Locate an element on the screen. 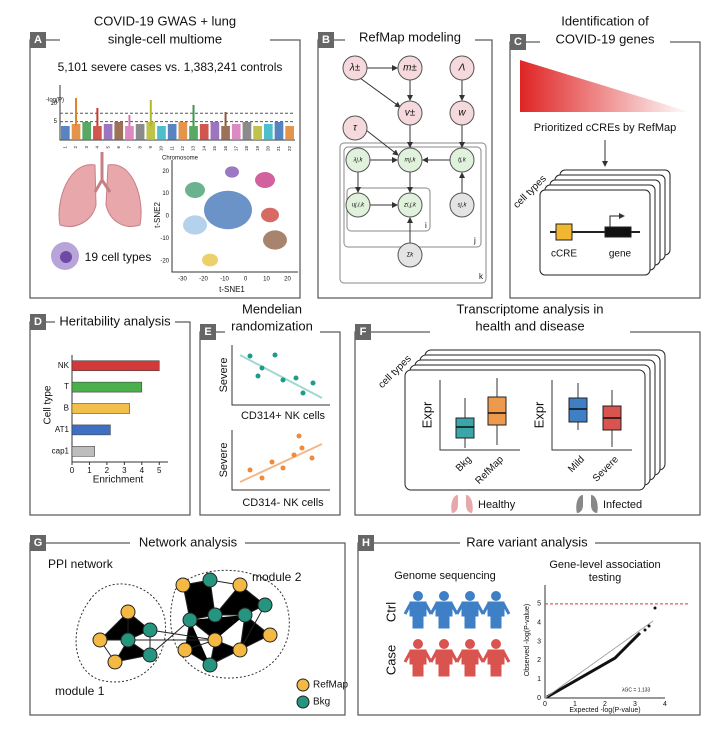  panel-label: F is located at coordinates (363, 332).